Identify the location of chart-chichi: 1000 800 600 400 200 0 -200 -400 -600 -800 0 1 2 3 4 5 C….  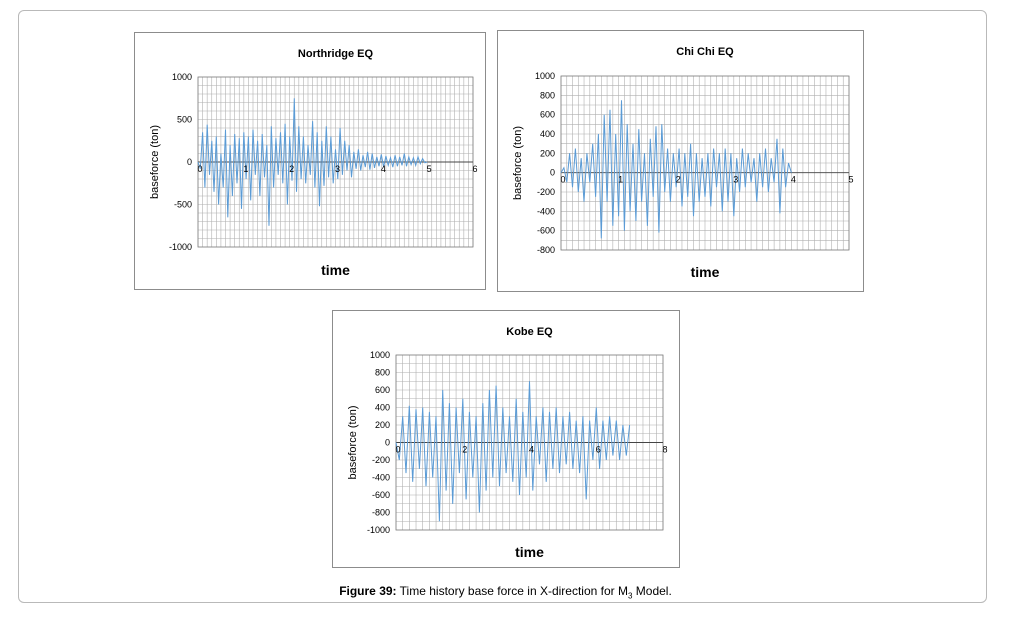
(683, 163).